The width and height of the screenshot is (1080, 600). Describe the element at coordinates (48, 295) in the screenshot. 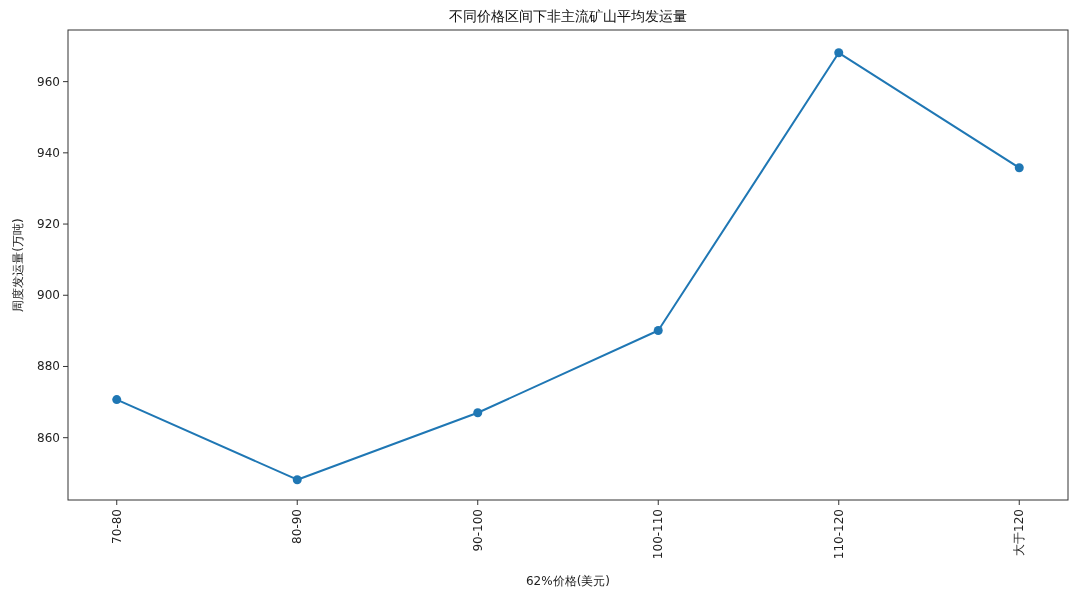

I see `y-tick-label: 900` at that location.